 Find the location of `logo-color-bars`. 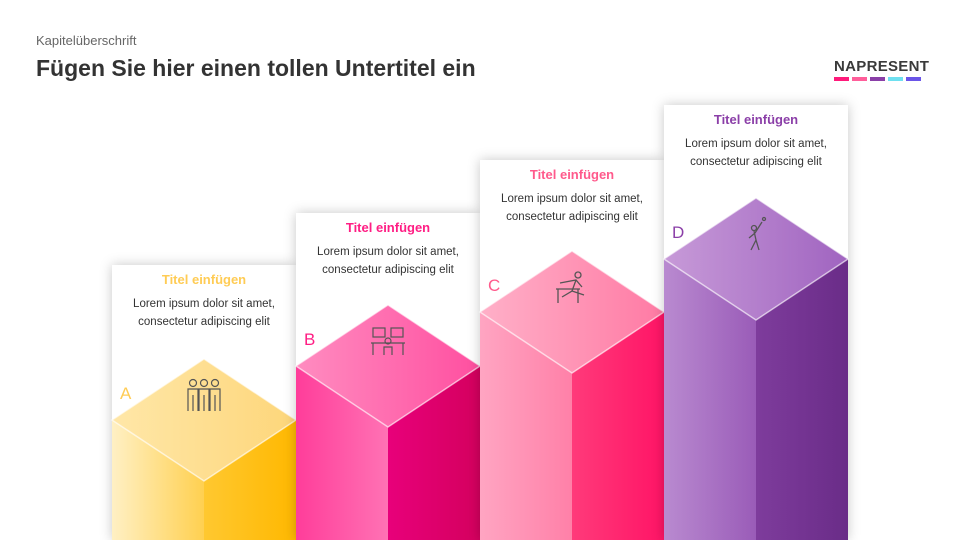

logo-color-bars is located at coordinates (880, 79).